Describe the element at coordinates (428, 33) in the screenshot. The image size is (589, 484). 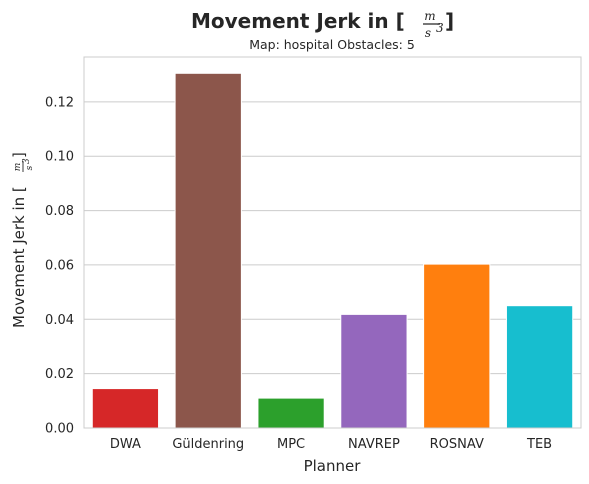
I see `title-denominator: s` at that location.